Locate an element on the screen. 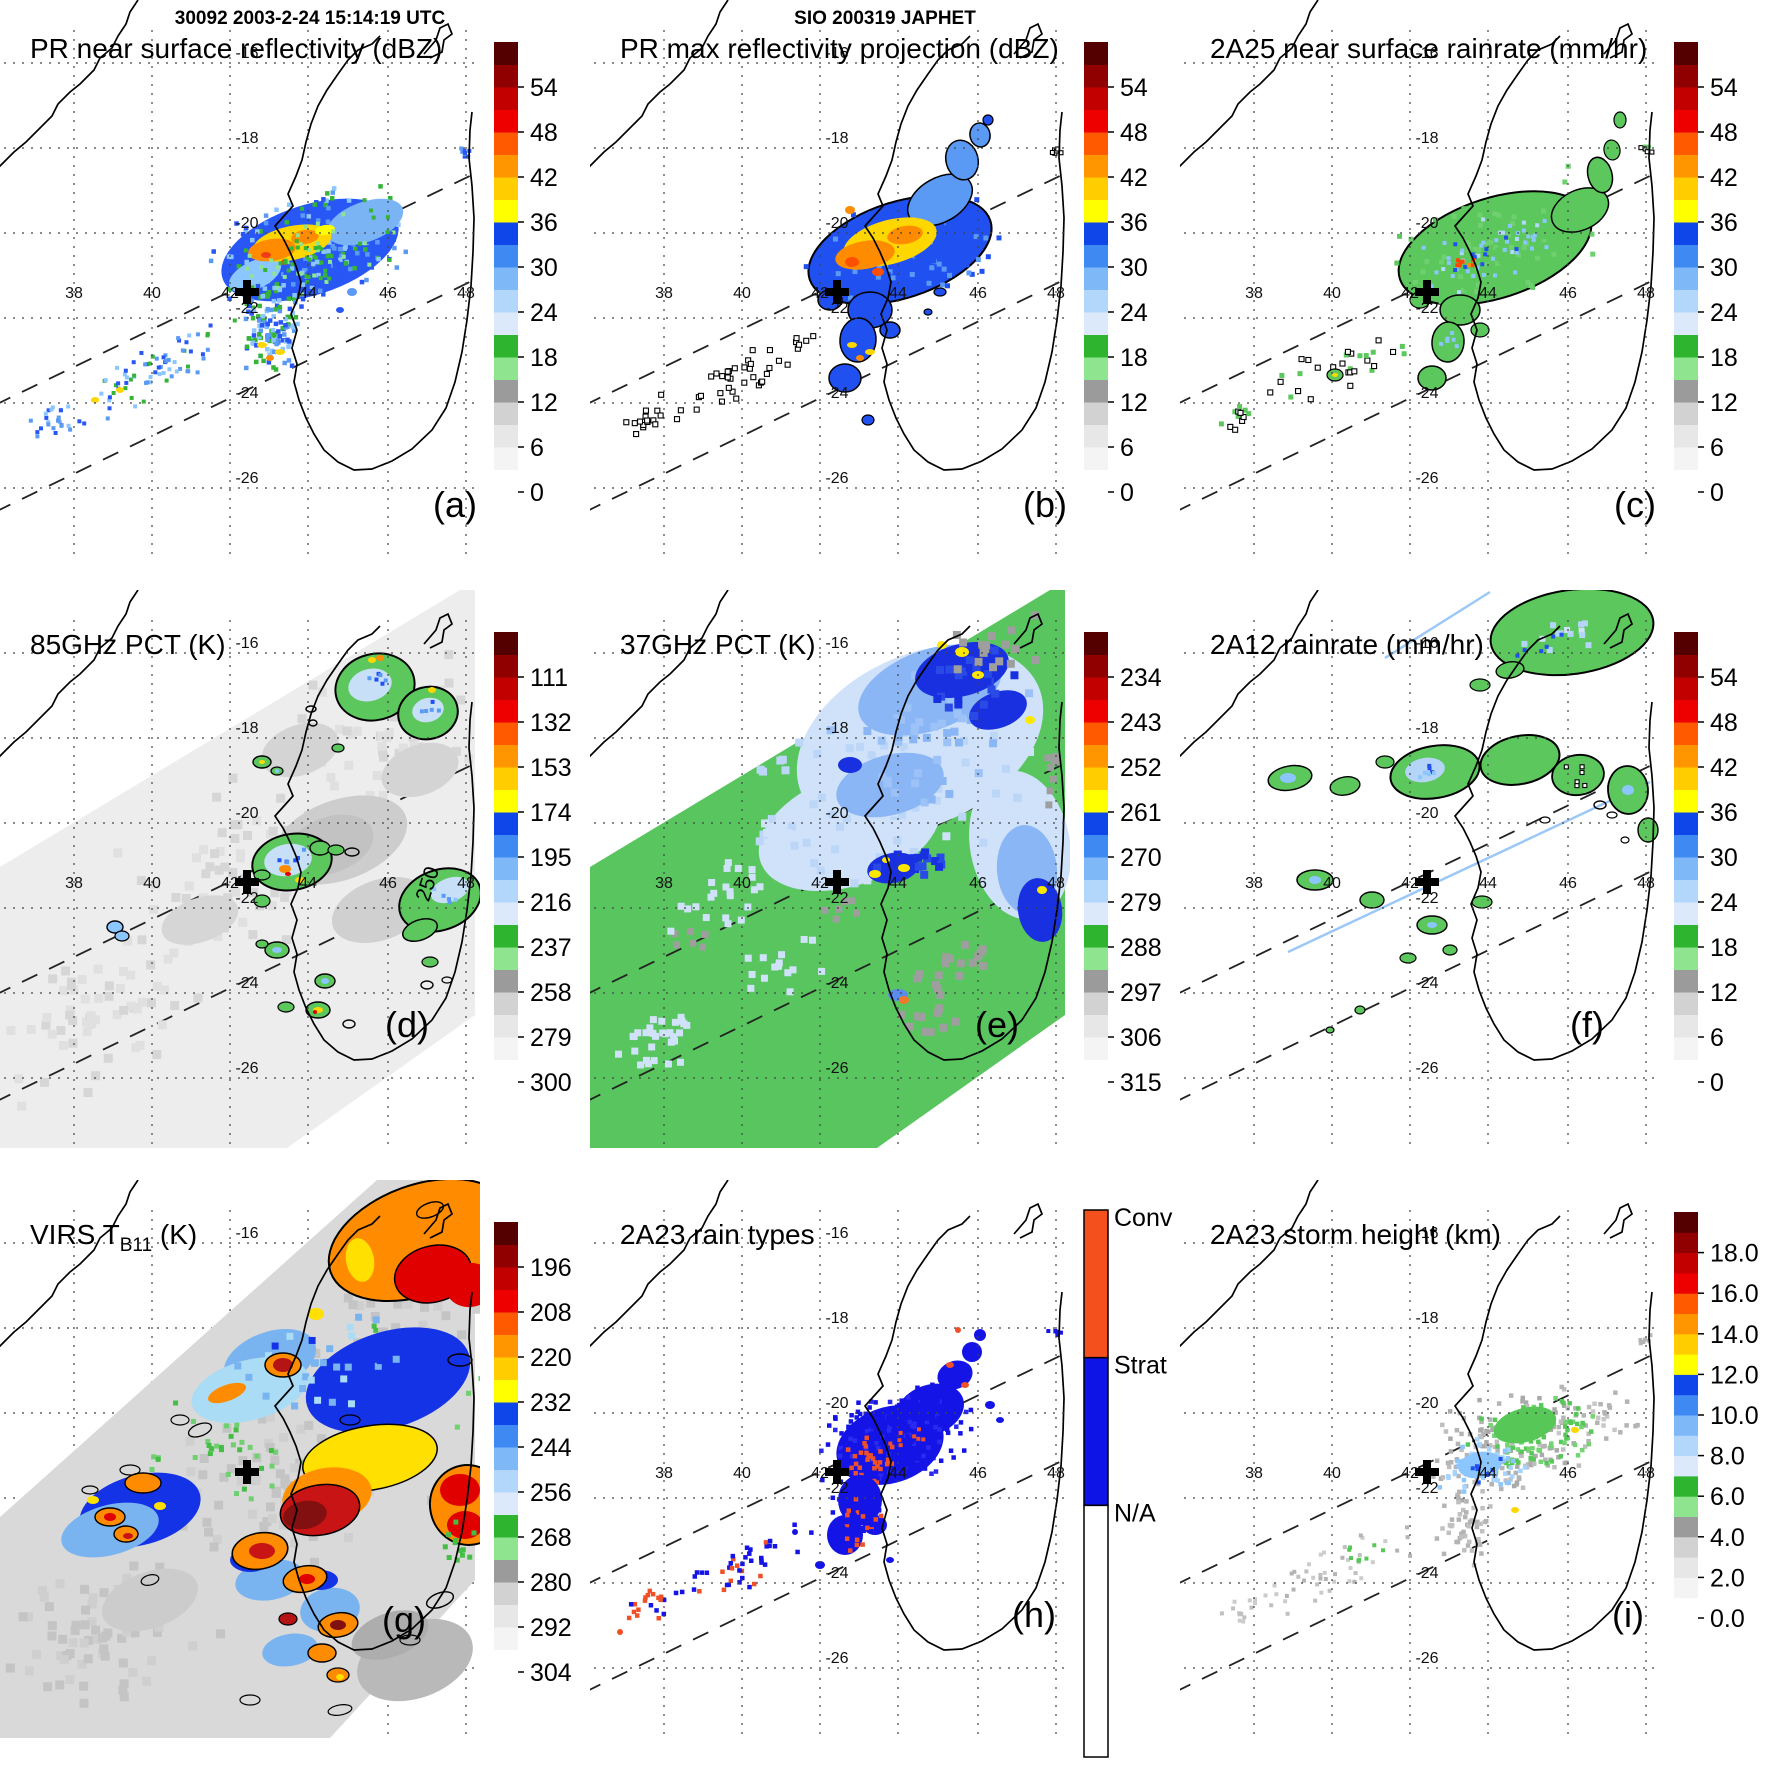 The image size is (1771, 1771). panel-h-storm-center-marker is located at coordinates (837, 1472).